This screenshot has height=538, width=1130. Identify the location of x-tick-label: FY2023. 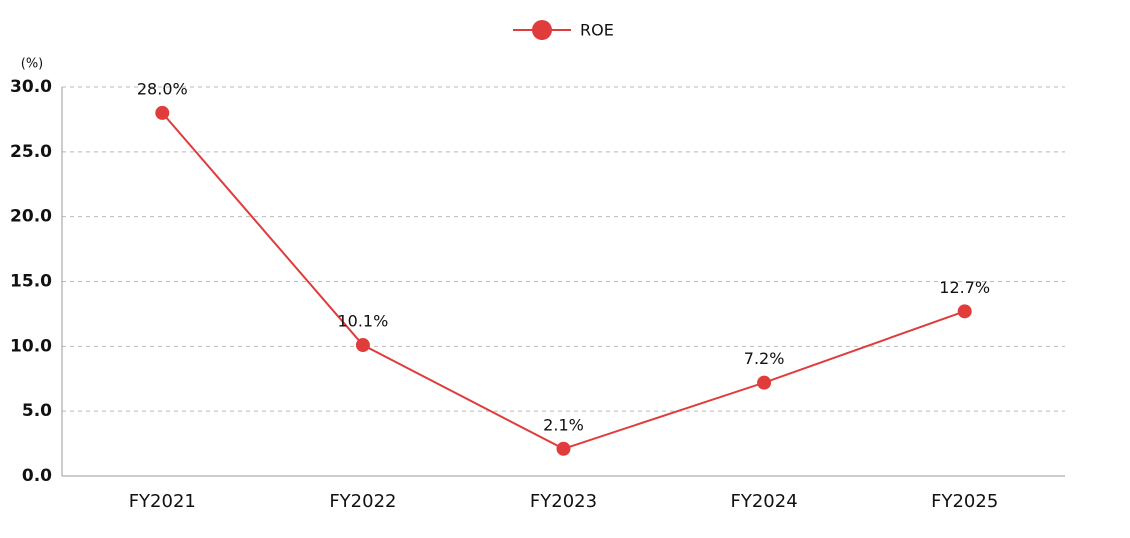
(563, 501).